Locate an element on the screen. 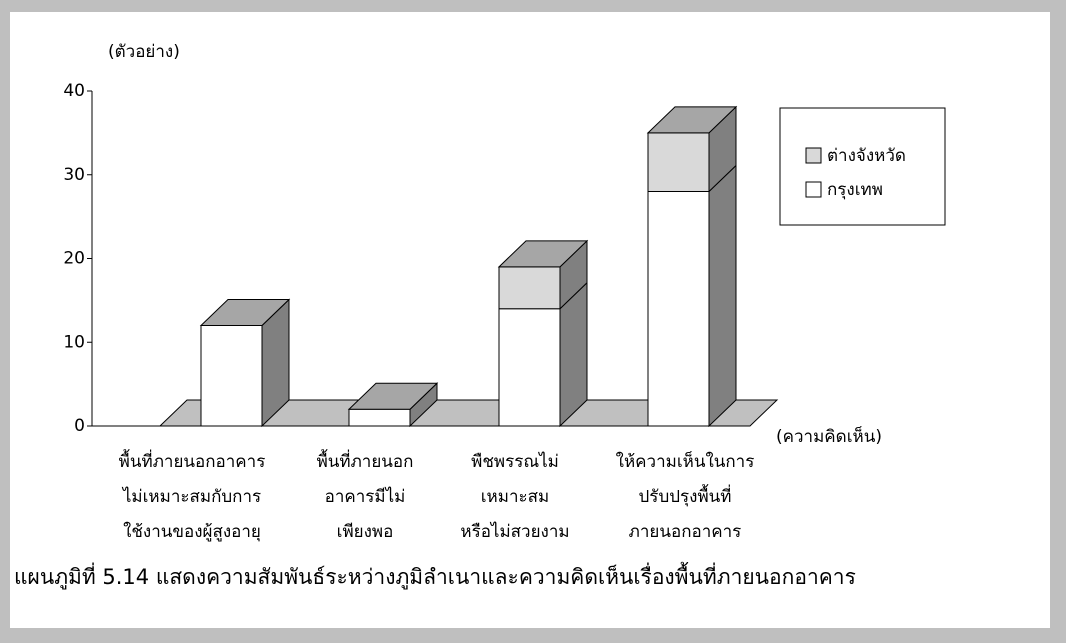 The width and height of the screenshot is (1066, 643). x-tick-label: อาคารมีไม่ is located at coordinates (365, 496).